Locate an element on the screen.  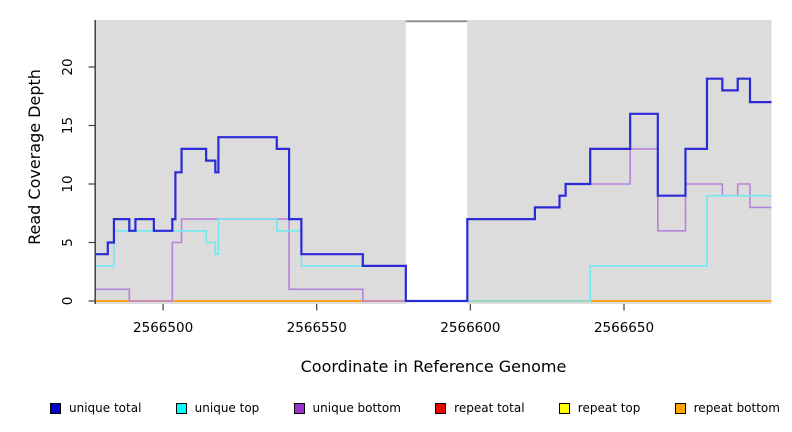
repeat-top-swatch-icon is located at coordinates (564, 408).